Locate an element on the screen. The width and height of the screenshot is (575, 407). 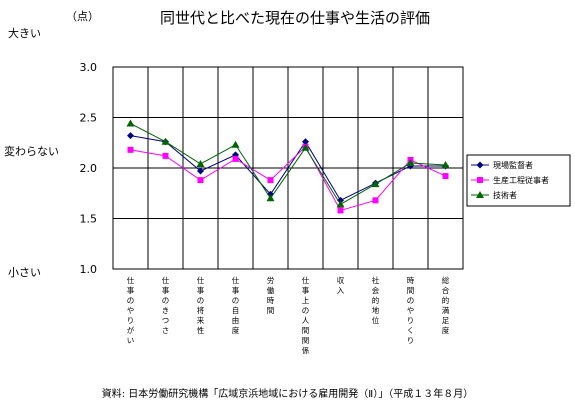
side-label-top: 大きい is located at coordinates (24, 33).